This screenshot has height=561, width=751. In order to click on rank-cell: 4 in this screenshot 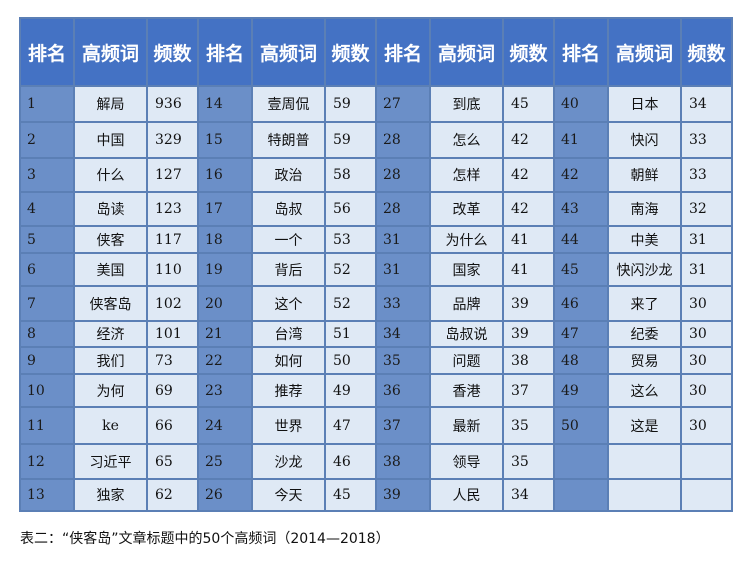, I will do `click(47, 209)`.